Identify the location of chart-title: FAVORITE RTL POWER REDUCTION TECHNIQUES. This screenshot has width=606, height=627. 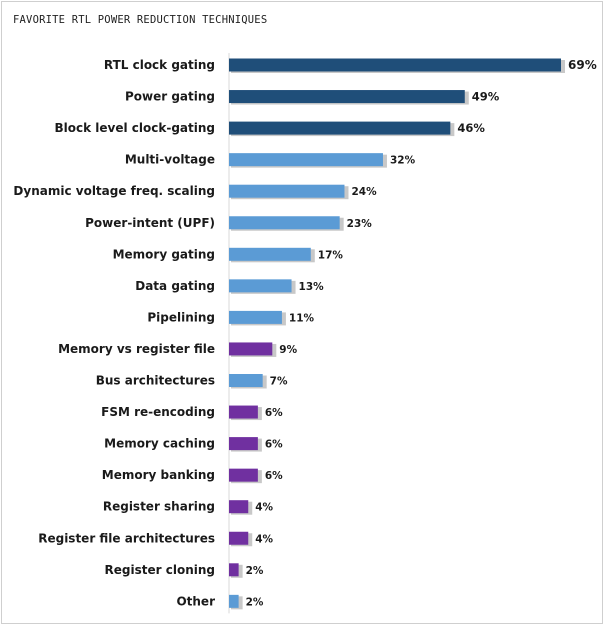
(140, 20).